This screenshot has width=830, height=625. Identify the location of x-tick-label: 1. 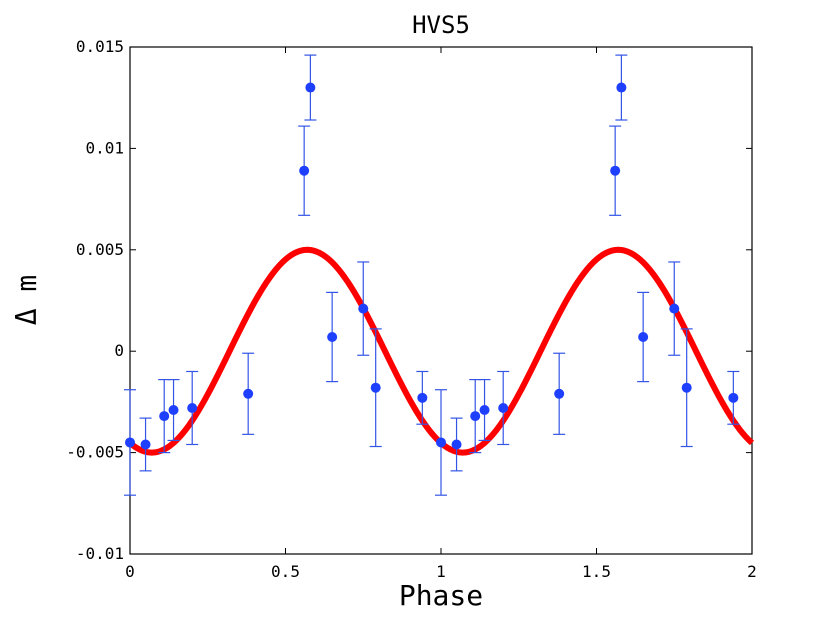
(441, 571).